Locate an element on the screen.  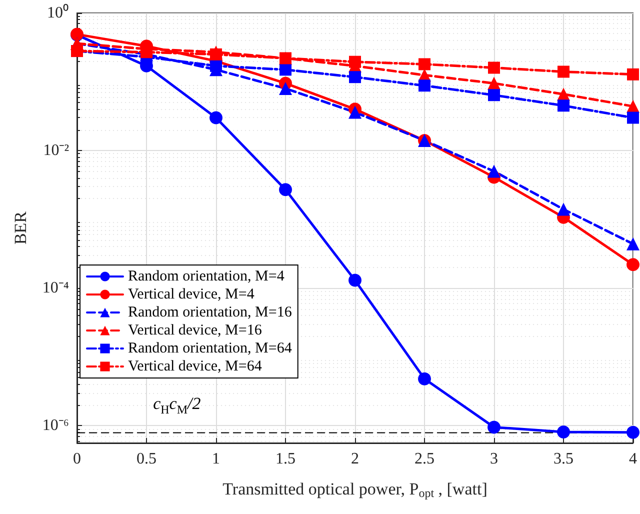
ref-line-label: c$_{H}$c$_{M}$/2 is located at coordinates (177, 405).